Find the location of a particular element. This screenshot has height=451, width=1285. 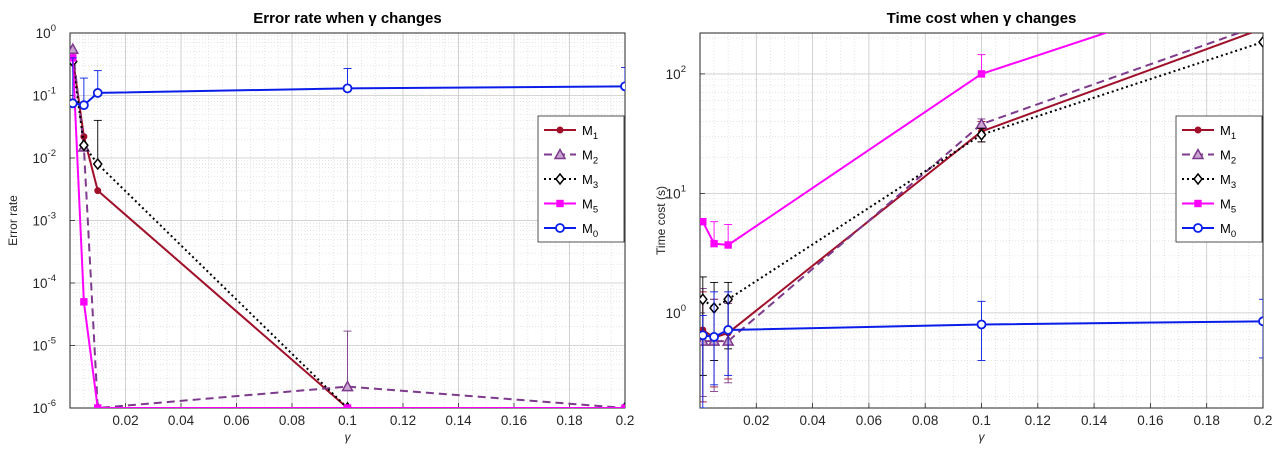

legend-label: M0 is located at coordinates (590, 230).